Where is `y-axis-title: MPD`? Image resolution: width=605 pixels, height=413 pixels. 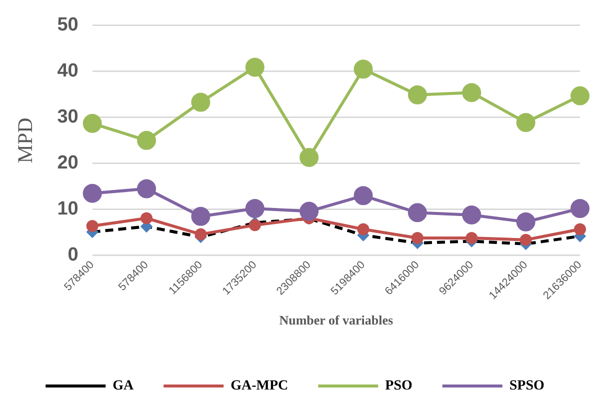
y-axis-title: MPD is located at coordinates (25, 141).